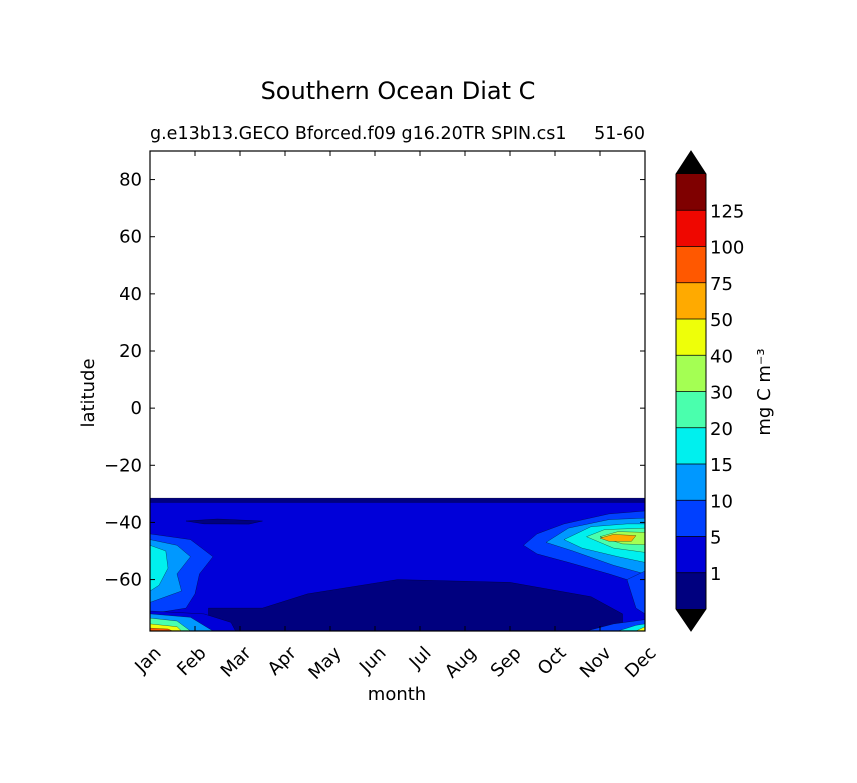 The height and width of the screenshot is (783, 857). I want to click on x-tick-label-jan: Jan, so click(147, 660).